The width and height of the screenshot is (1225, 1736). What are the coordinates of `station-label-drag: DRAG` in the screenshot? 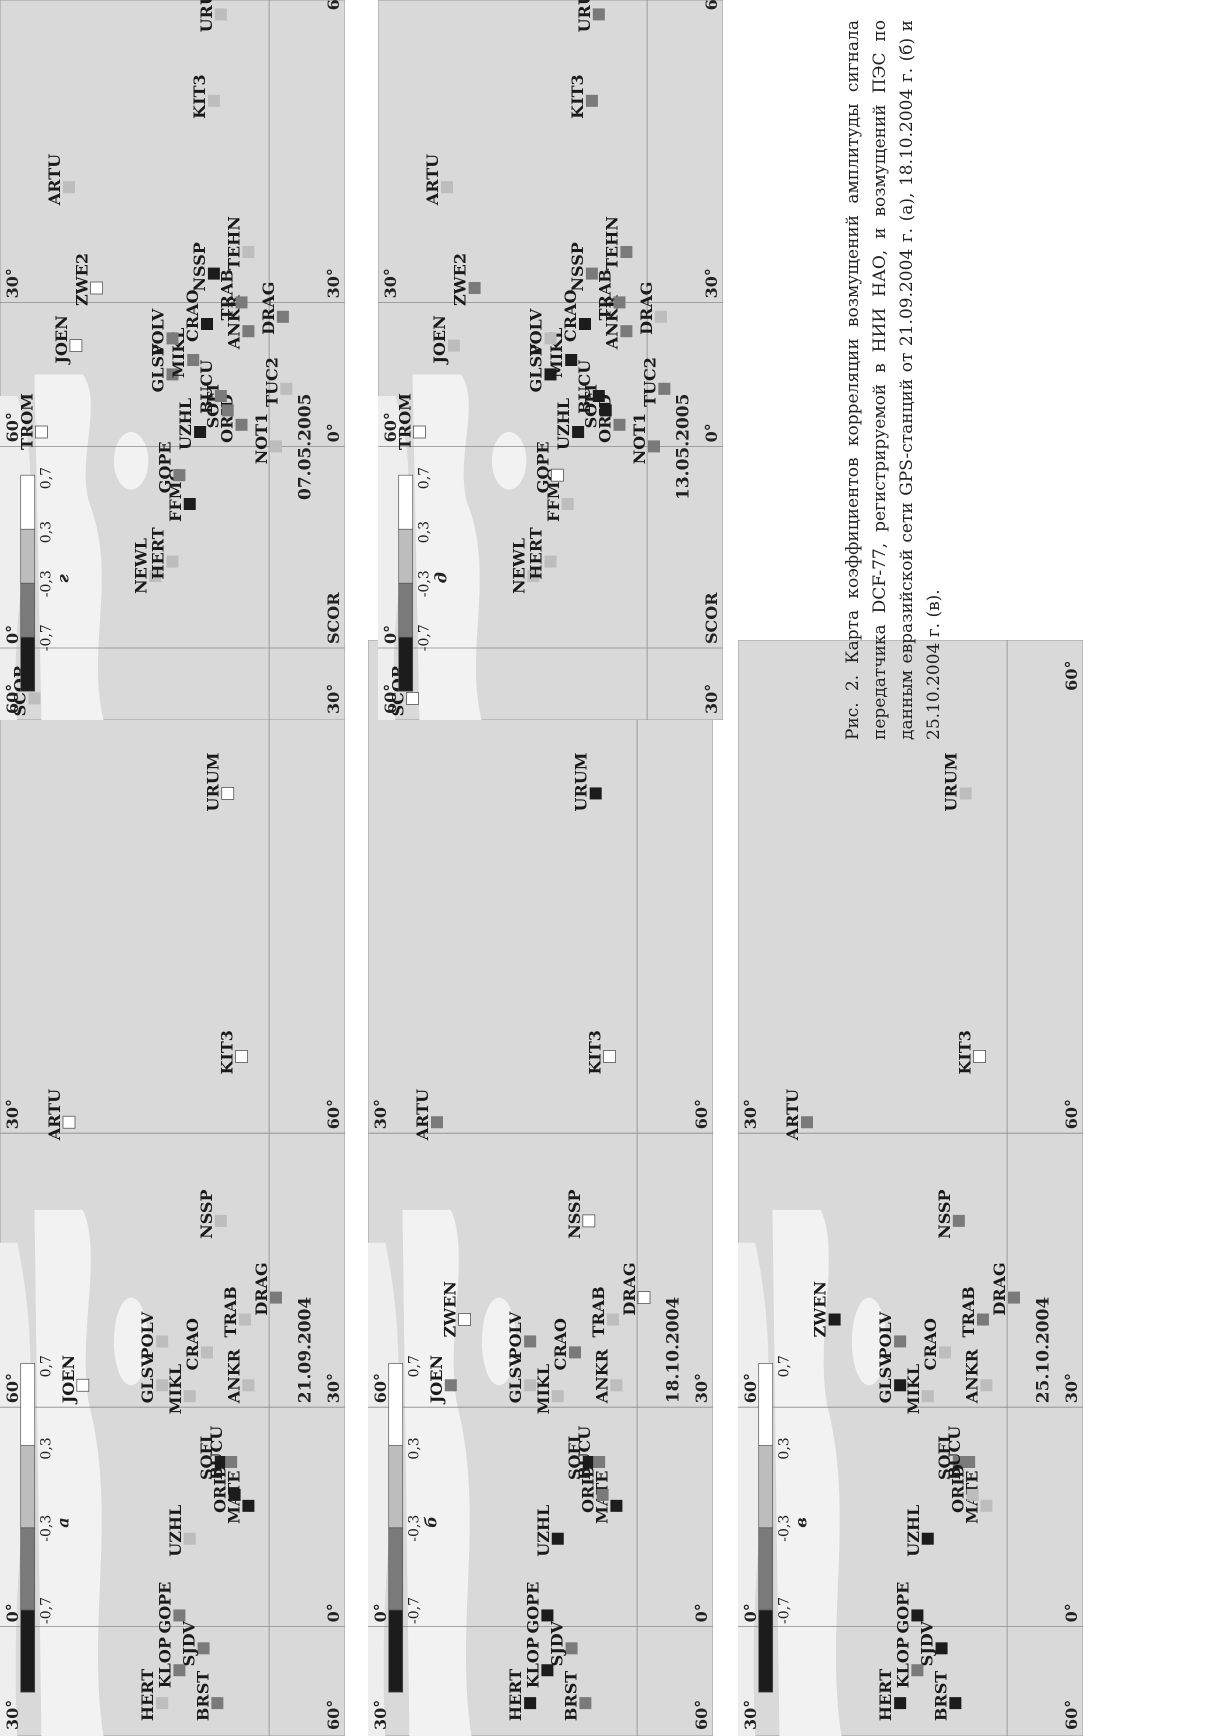 It's located at (646, 308).